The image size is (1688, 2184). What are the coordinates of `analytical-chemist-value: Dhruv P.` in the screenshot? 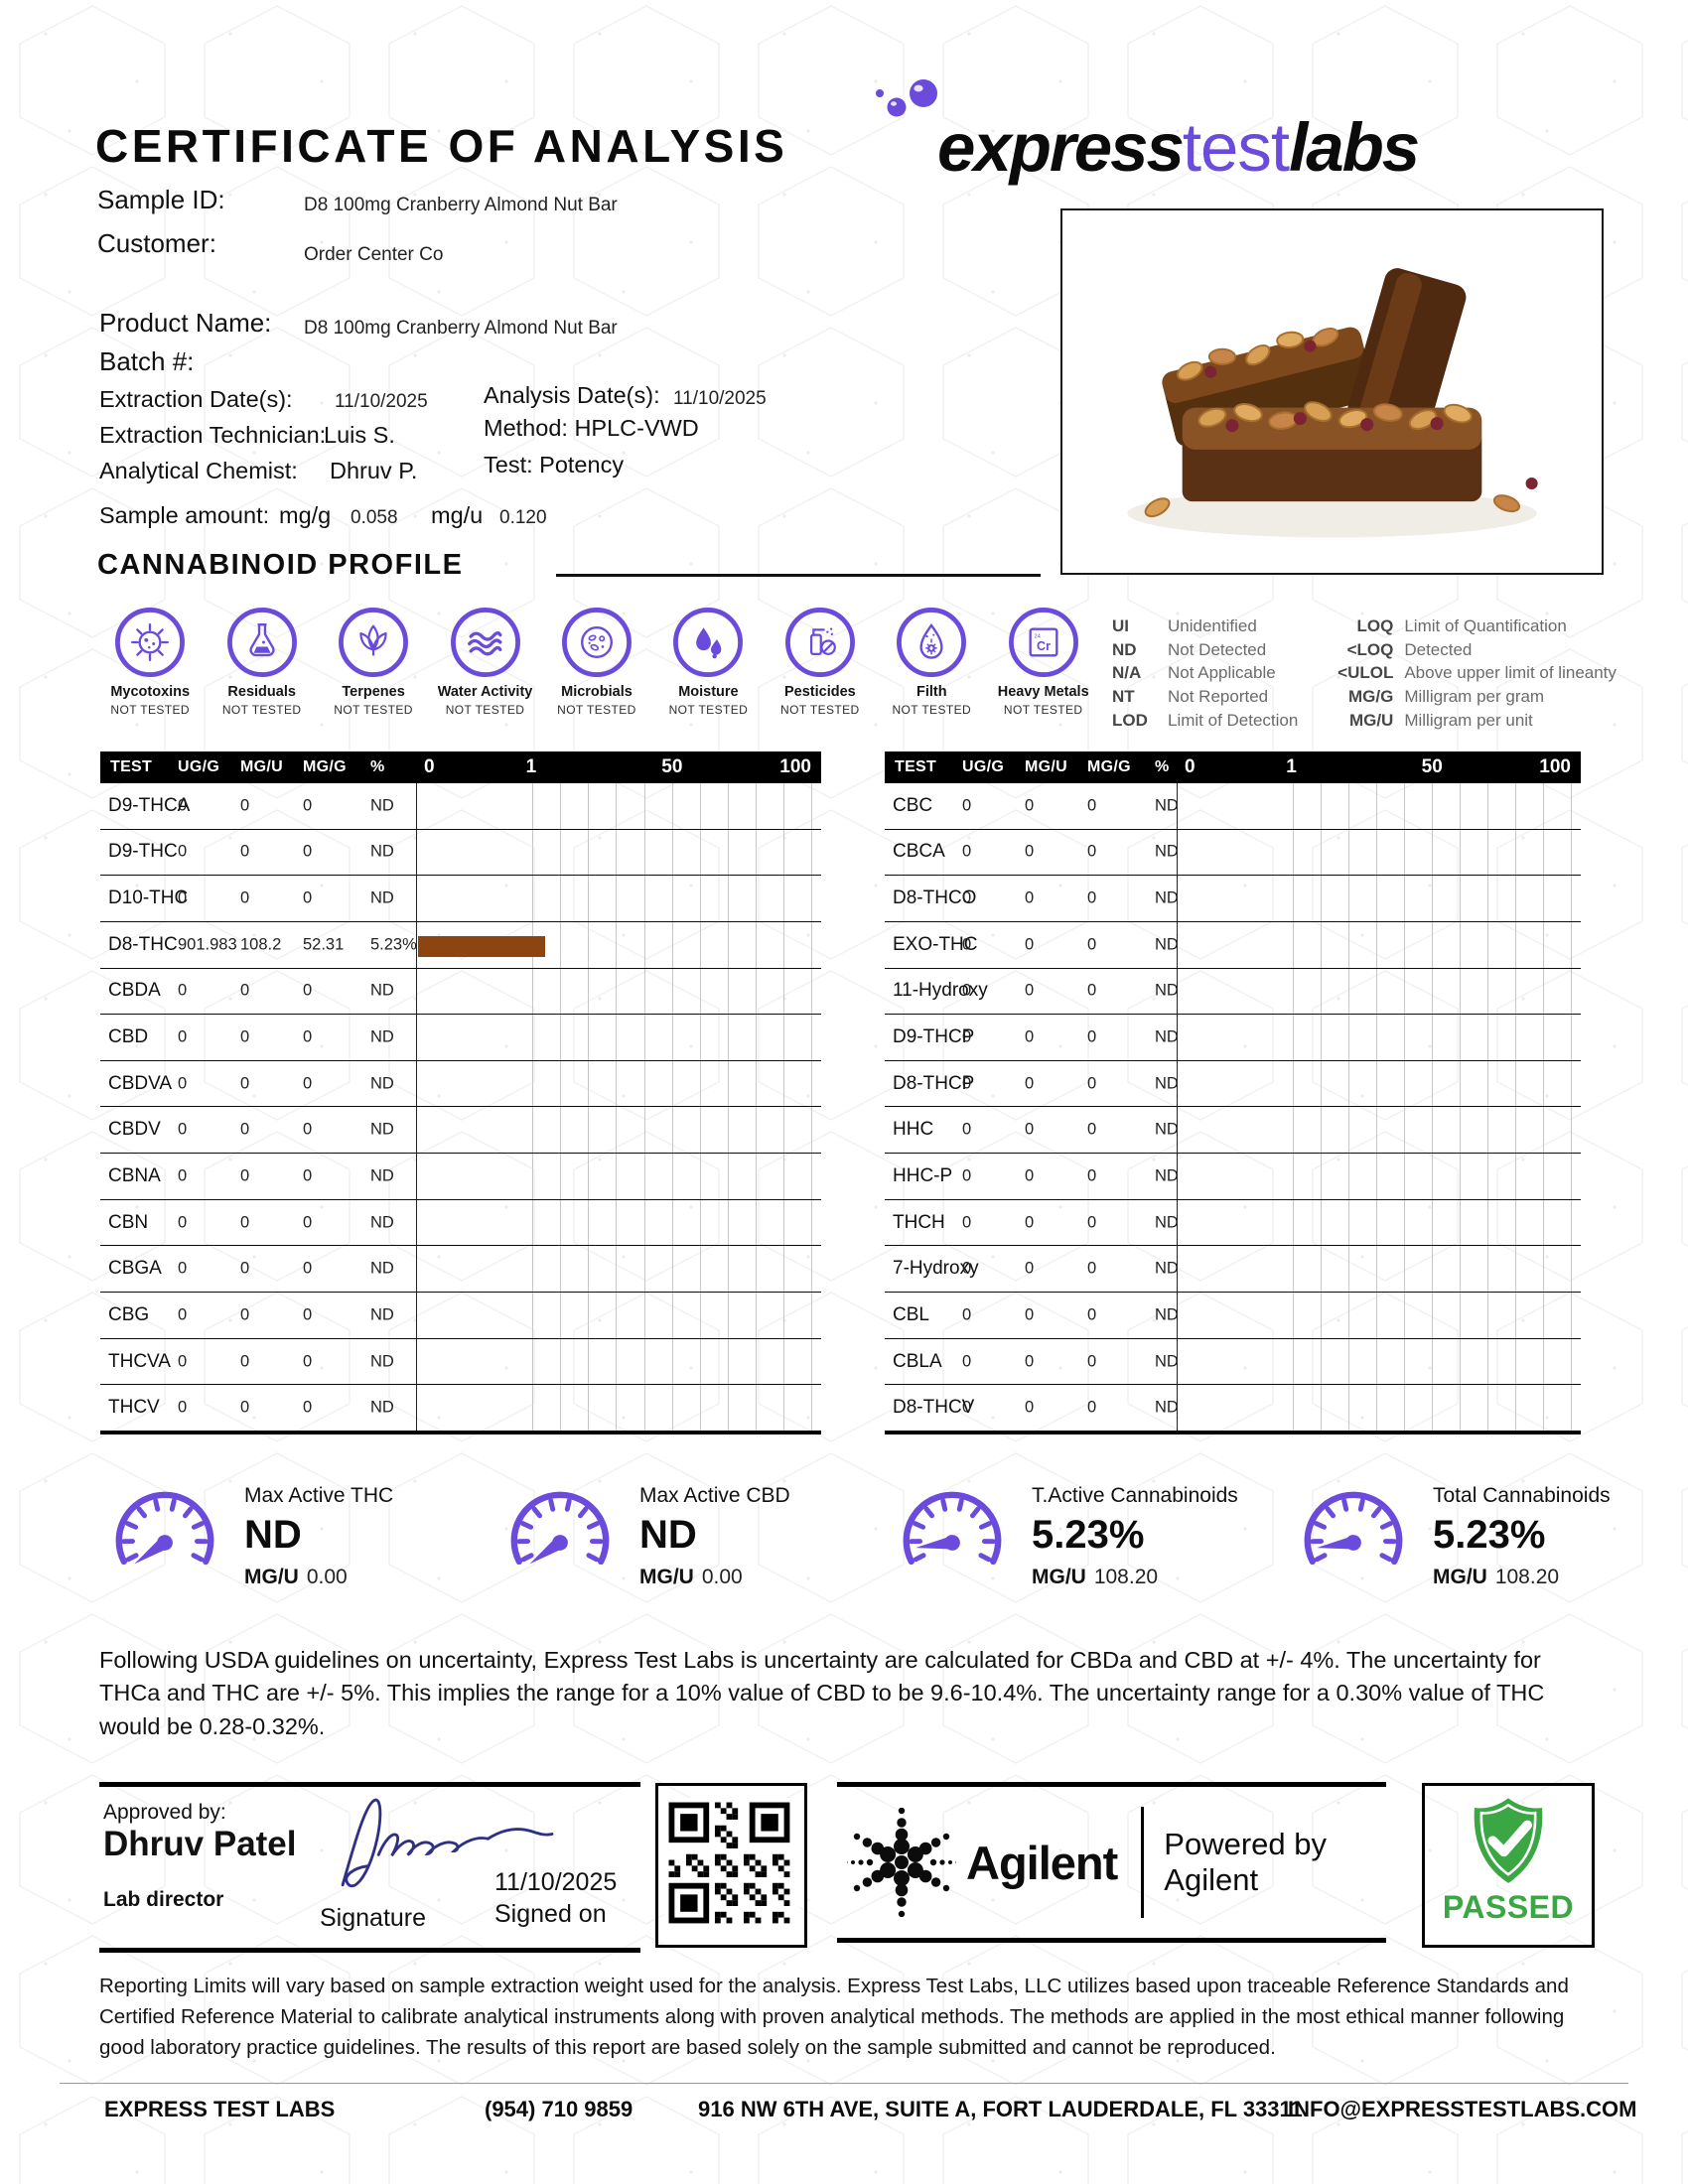 It's located at (374, 470).